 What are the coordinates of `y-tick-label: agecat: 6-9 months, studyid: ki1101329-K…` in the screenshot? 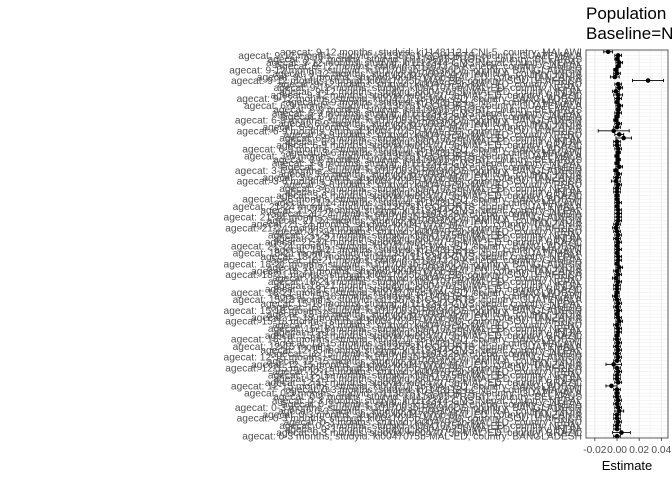 It's located at (432, 117).